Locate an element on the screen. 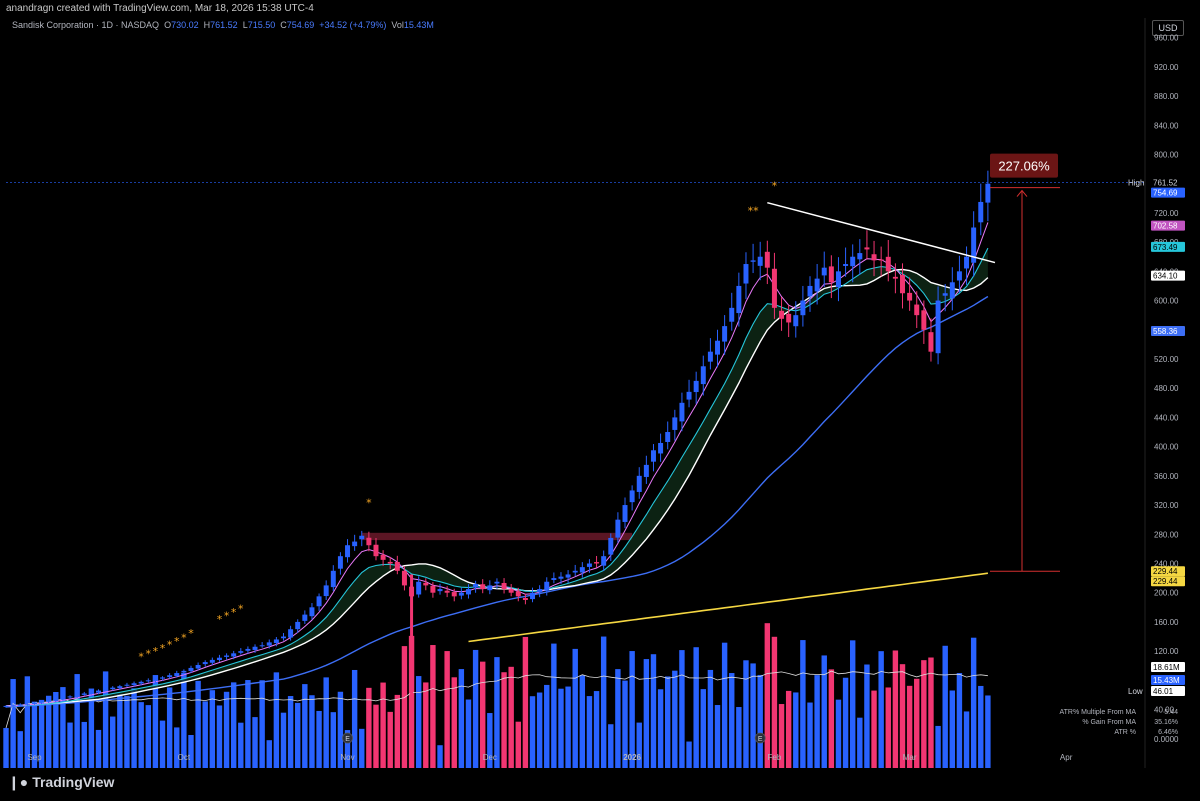  star-marker: ** is located at coordinates (754, 210).